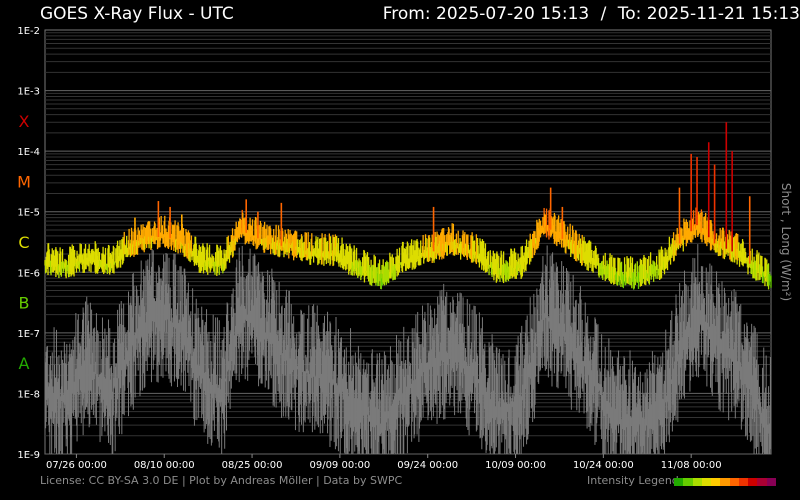 This screenshot has height=500, width=800. I want to click on x-tick-label: 08/10 00:00, so click(164, 465).